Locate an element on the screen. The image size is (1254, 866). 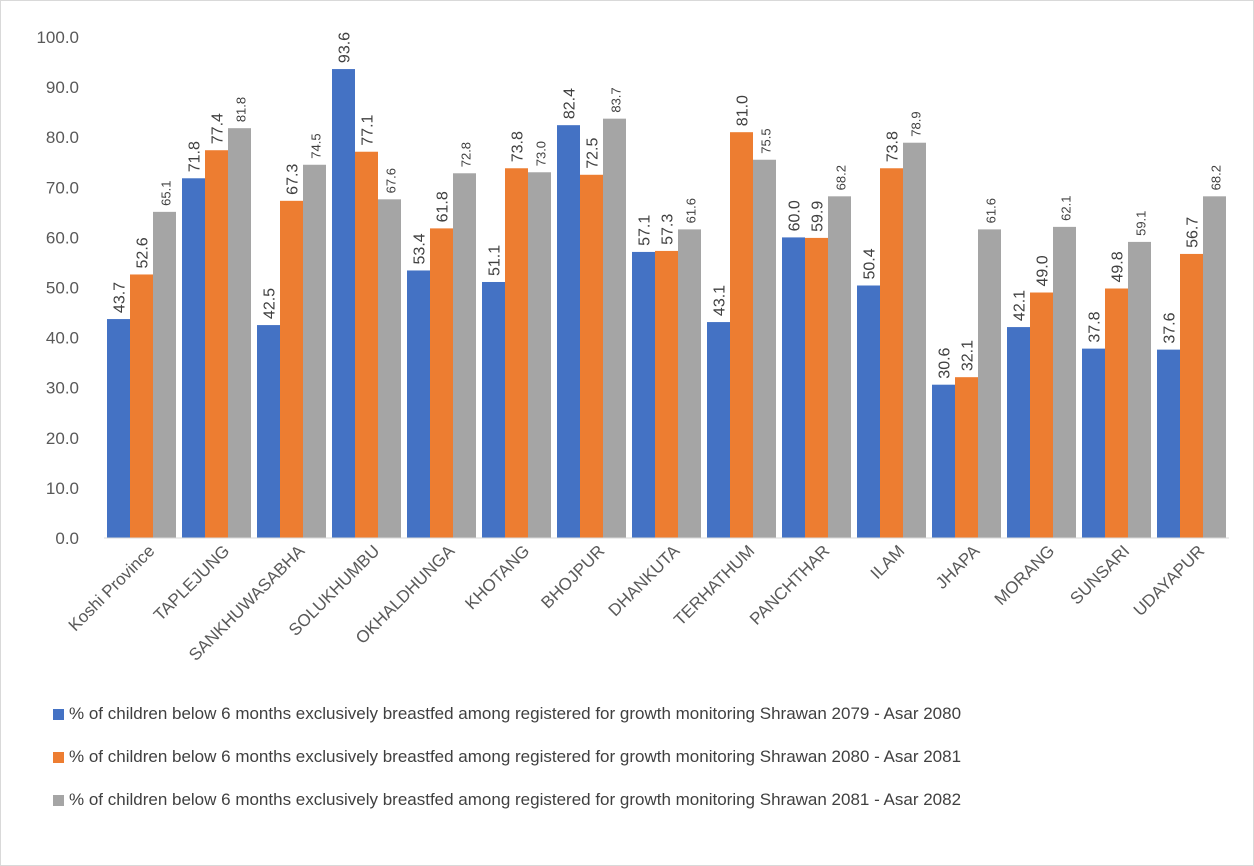
data-label-series-2: 81.0 is located at coordinates (743, 110).